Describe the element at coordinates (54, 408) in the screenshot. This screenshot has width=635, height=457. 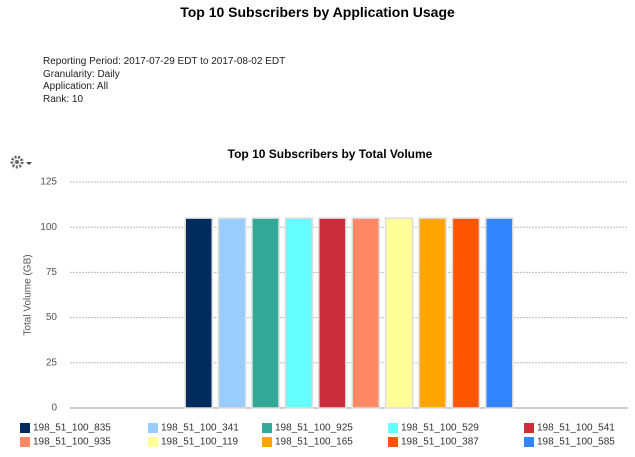
I see `y-tick-label: 0` at that location.